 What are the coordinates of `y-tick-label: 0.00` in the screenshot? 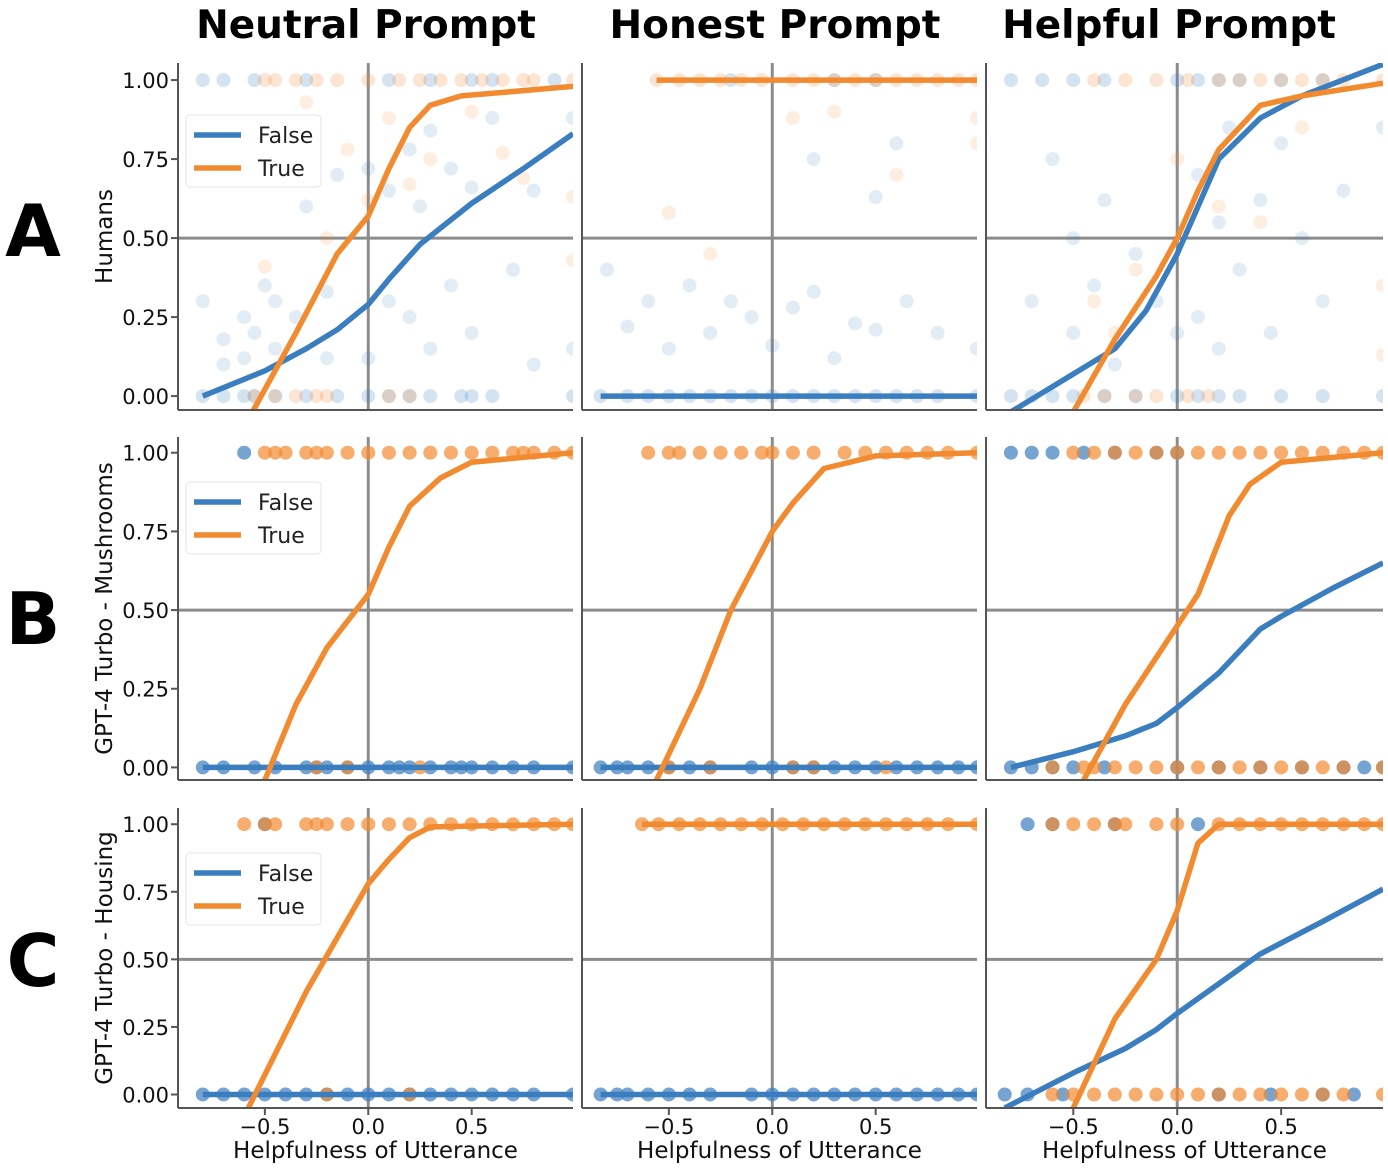 It's located at (145, 1095).